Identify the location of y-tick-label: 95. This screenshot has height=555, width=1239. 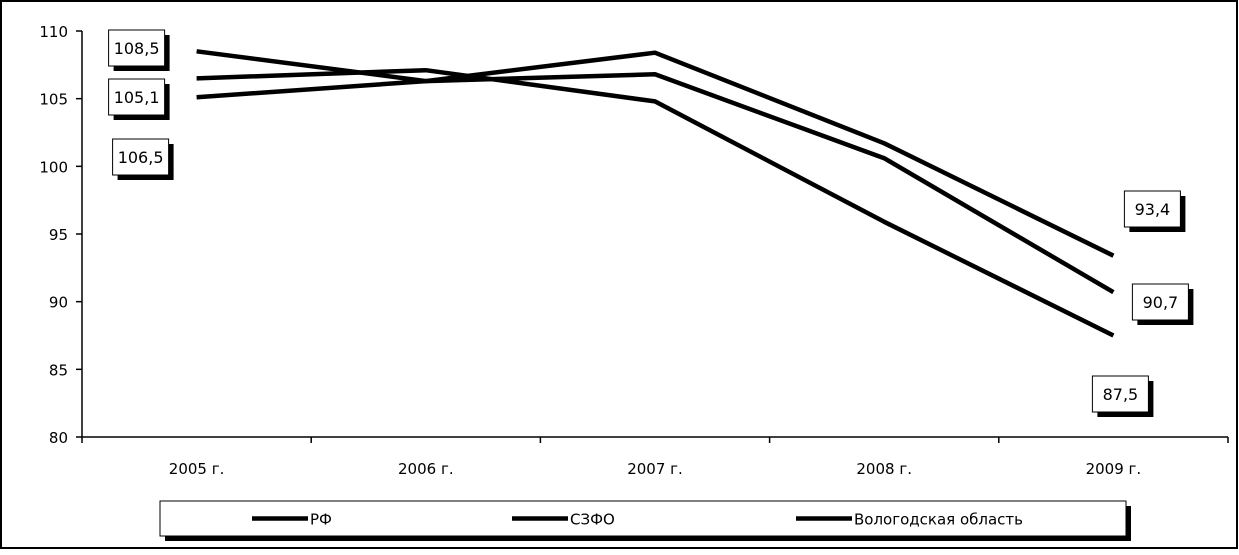
(58, 235).